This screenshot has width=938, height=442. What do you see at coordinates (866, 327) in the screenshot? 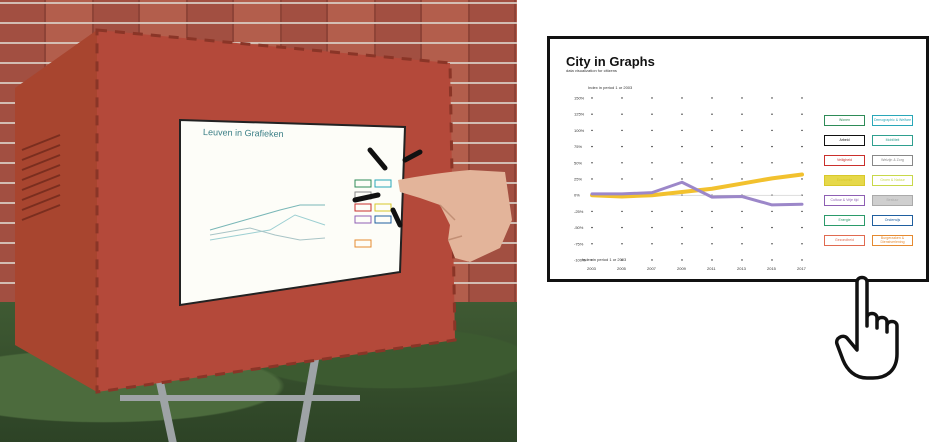
I see `pointing-hand-icon` at bounding box center [866, 327].